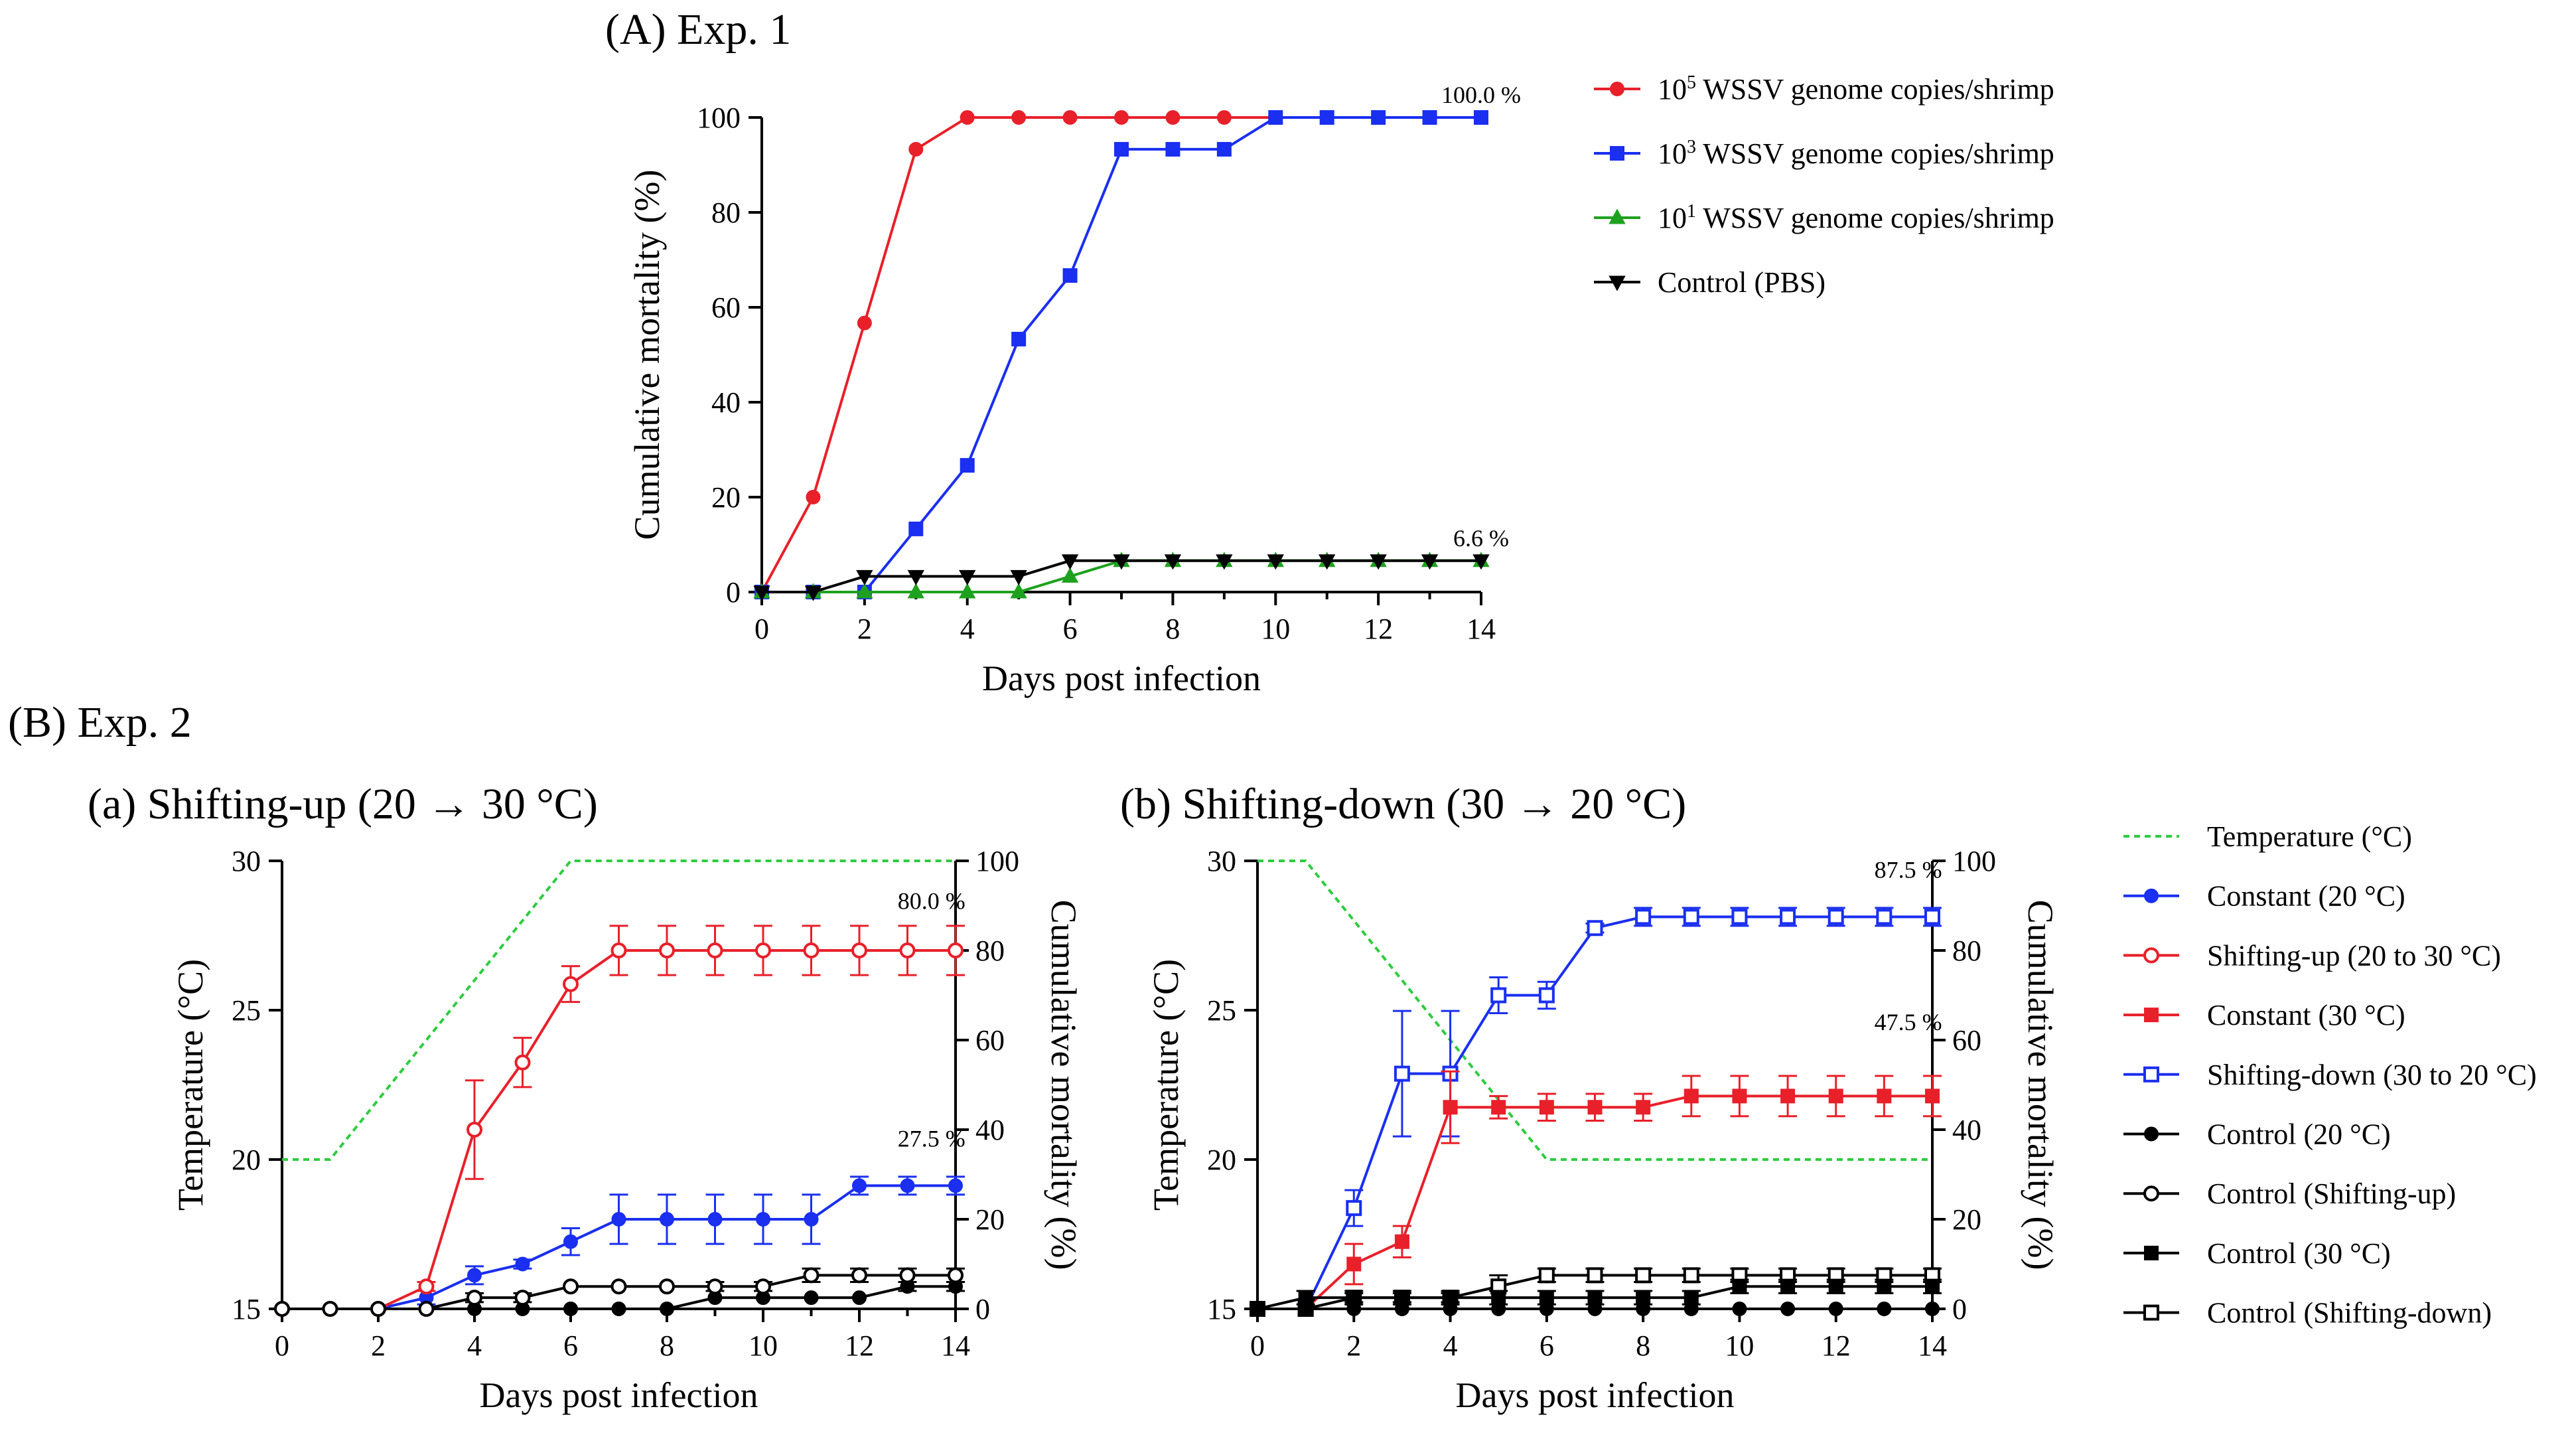  I want to click on x-tick-label: 2, so click(1354, 1345).